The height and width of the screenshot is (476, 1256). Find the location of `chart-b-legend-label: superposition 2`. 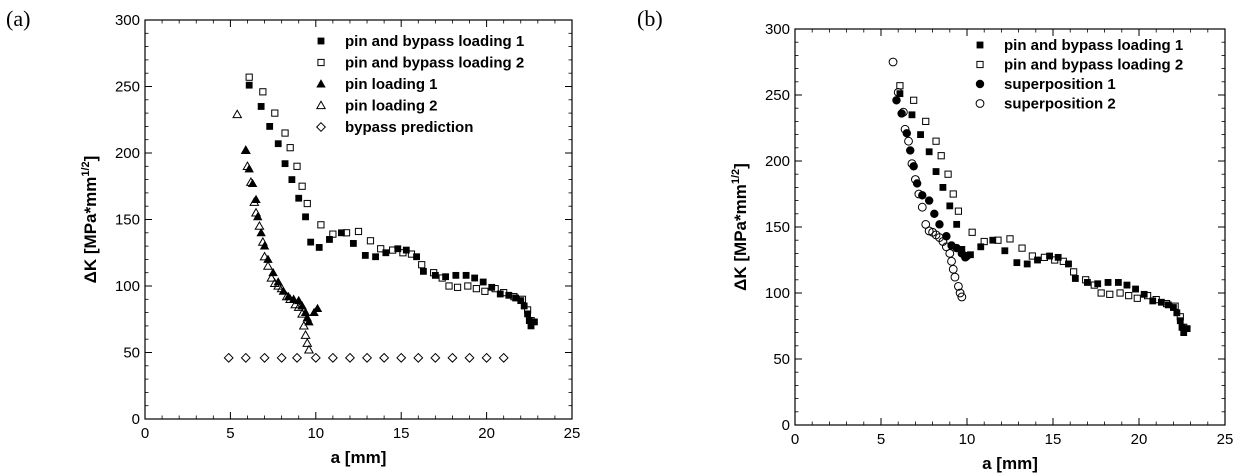

chart-b-legend-label: superposition 2 is located at coordinates (1060, 104).